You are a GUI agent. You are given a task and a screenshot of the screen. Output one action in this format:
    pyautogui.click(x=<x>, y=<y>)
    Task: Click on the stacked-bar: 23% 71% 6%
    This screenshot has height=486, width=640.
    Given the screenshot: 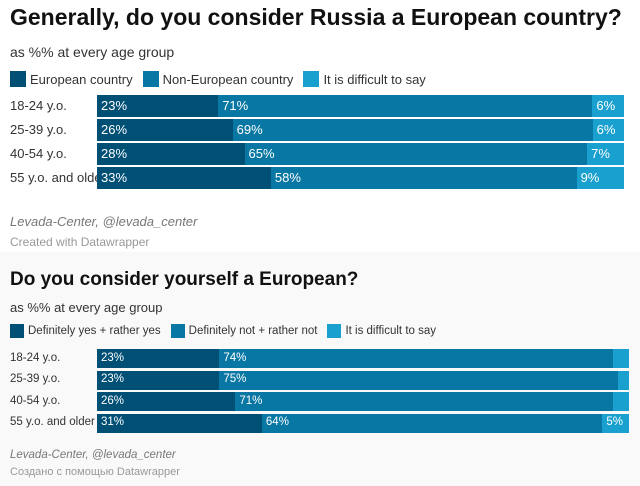 What is the action you would take?
    pyautogui.click(x=360, y=106)
    